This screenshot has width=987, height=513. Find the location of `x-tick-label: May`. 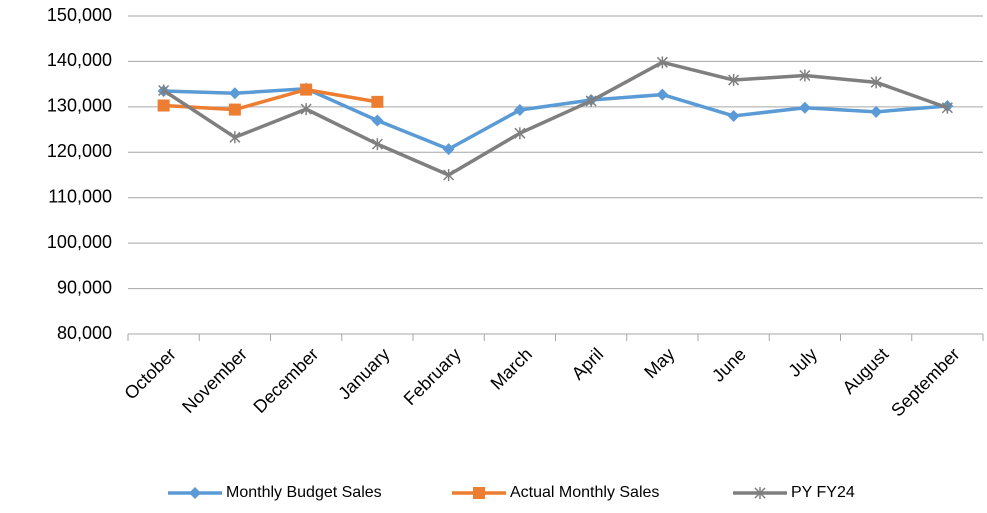

x-tick-label: May is located at coordinates (659, 363).